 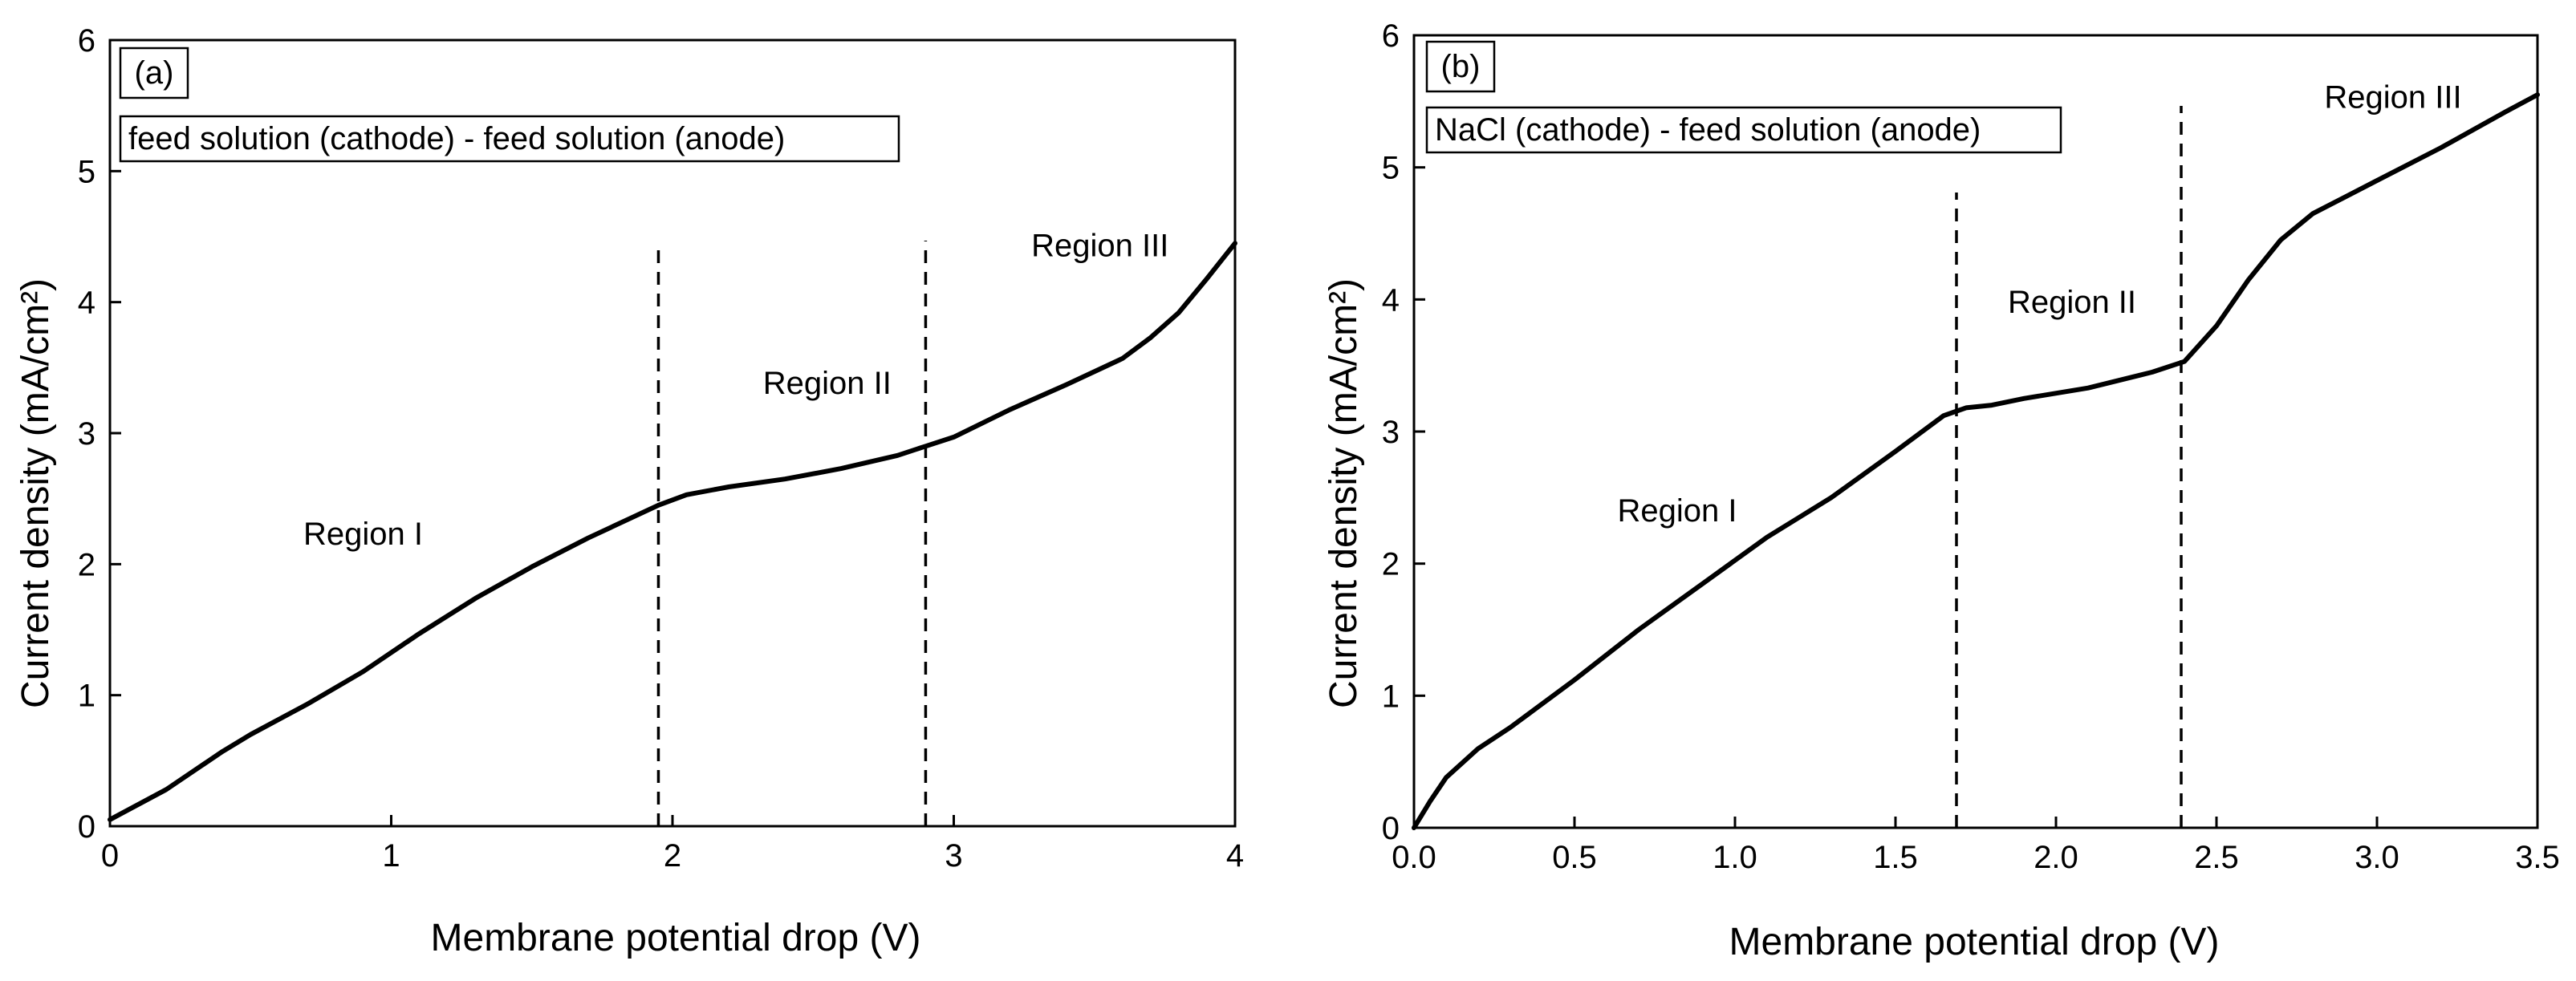 I want to click on condition-label: NaCl (cathode) - feed solution (anode), so click(x=1708, y=130).